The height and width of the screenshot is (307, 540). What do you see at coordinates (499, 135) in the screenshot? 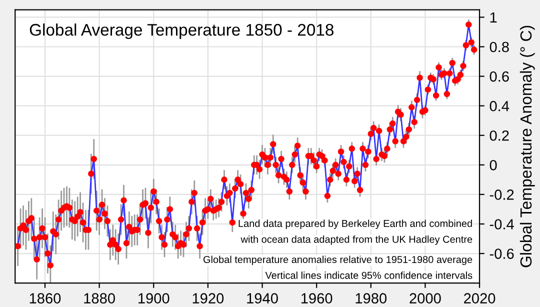
I see `y-tick-label: 0.2` at bounding box center [499, 135].